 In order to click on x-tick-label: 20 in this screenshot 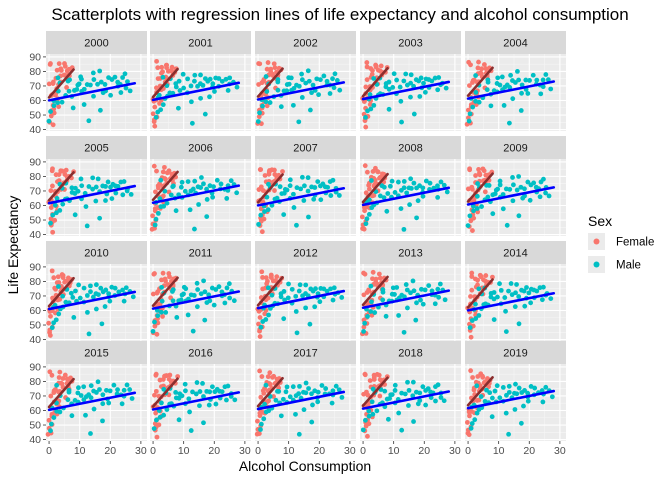, I will do `click(110, 451)`.